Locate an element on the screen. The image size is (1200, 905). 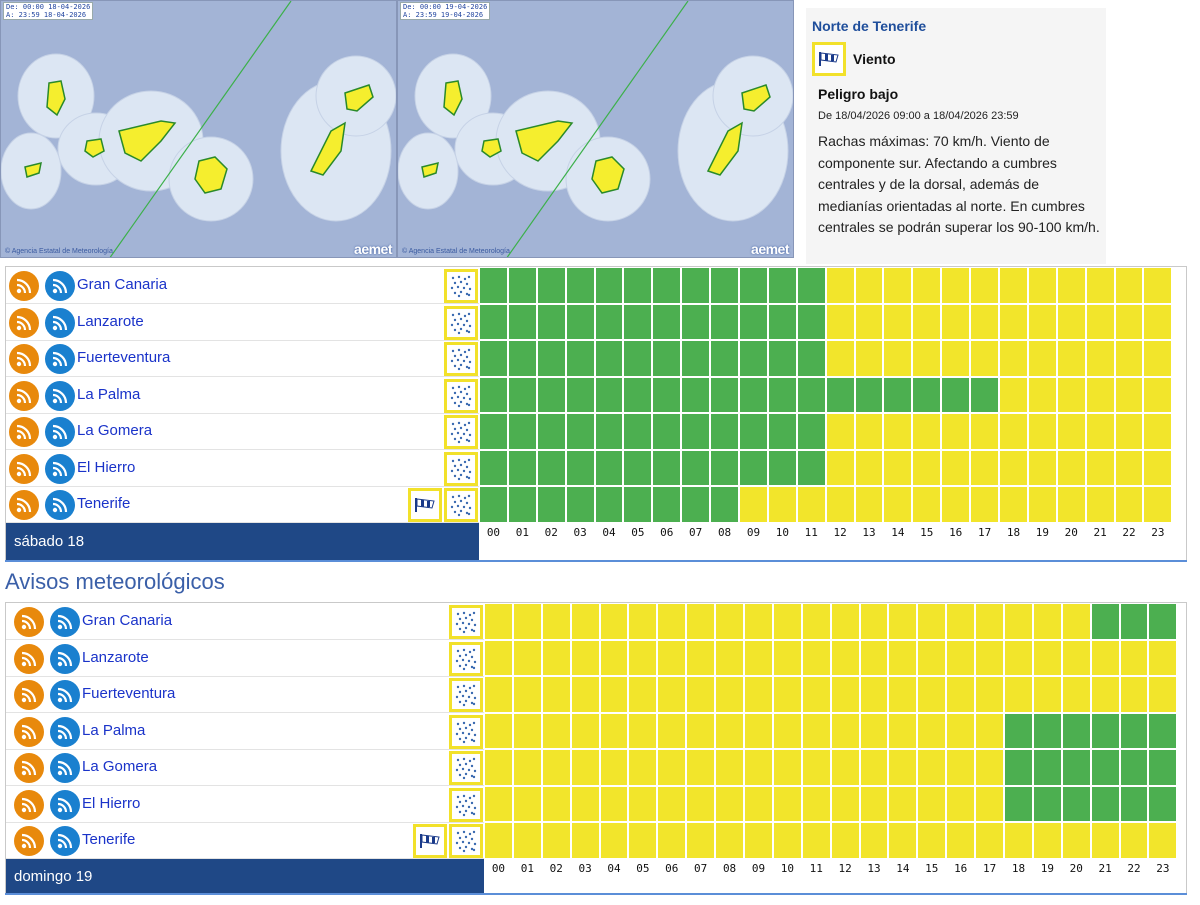
island-link: Lanzarote is located at coordinates (110, 321).